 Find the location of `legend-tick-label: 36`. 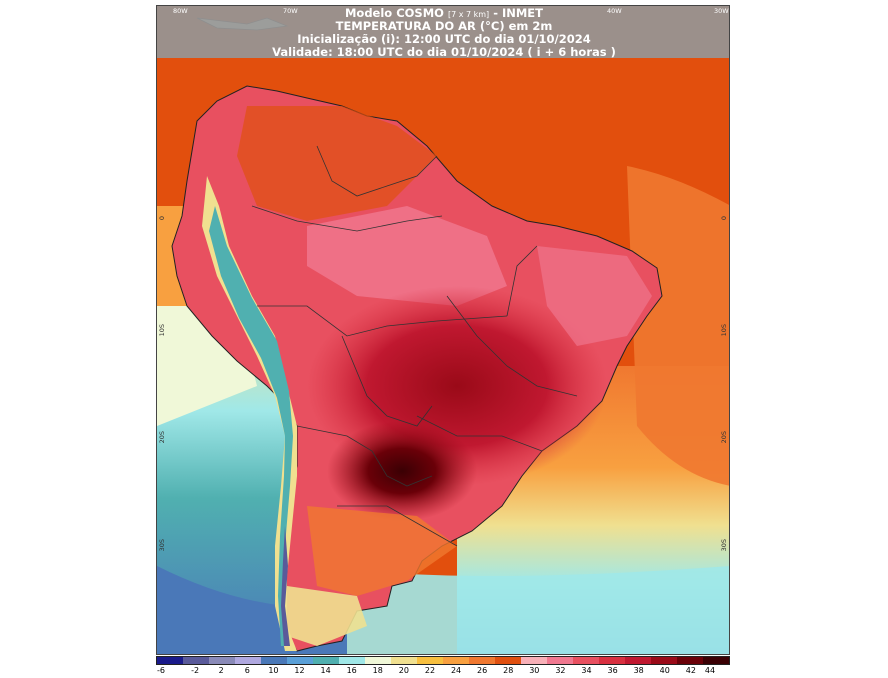

legend-tick-label: 36 is located at coordinates (612, 670).